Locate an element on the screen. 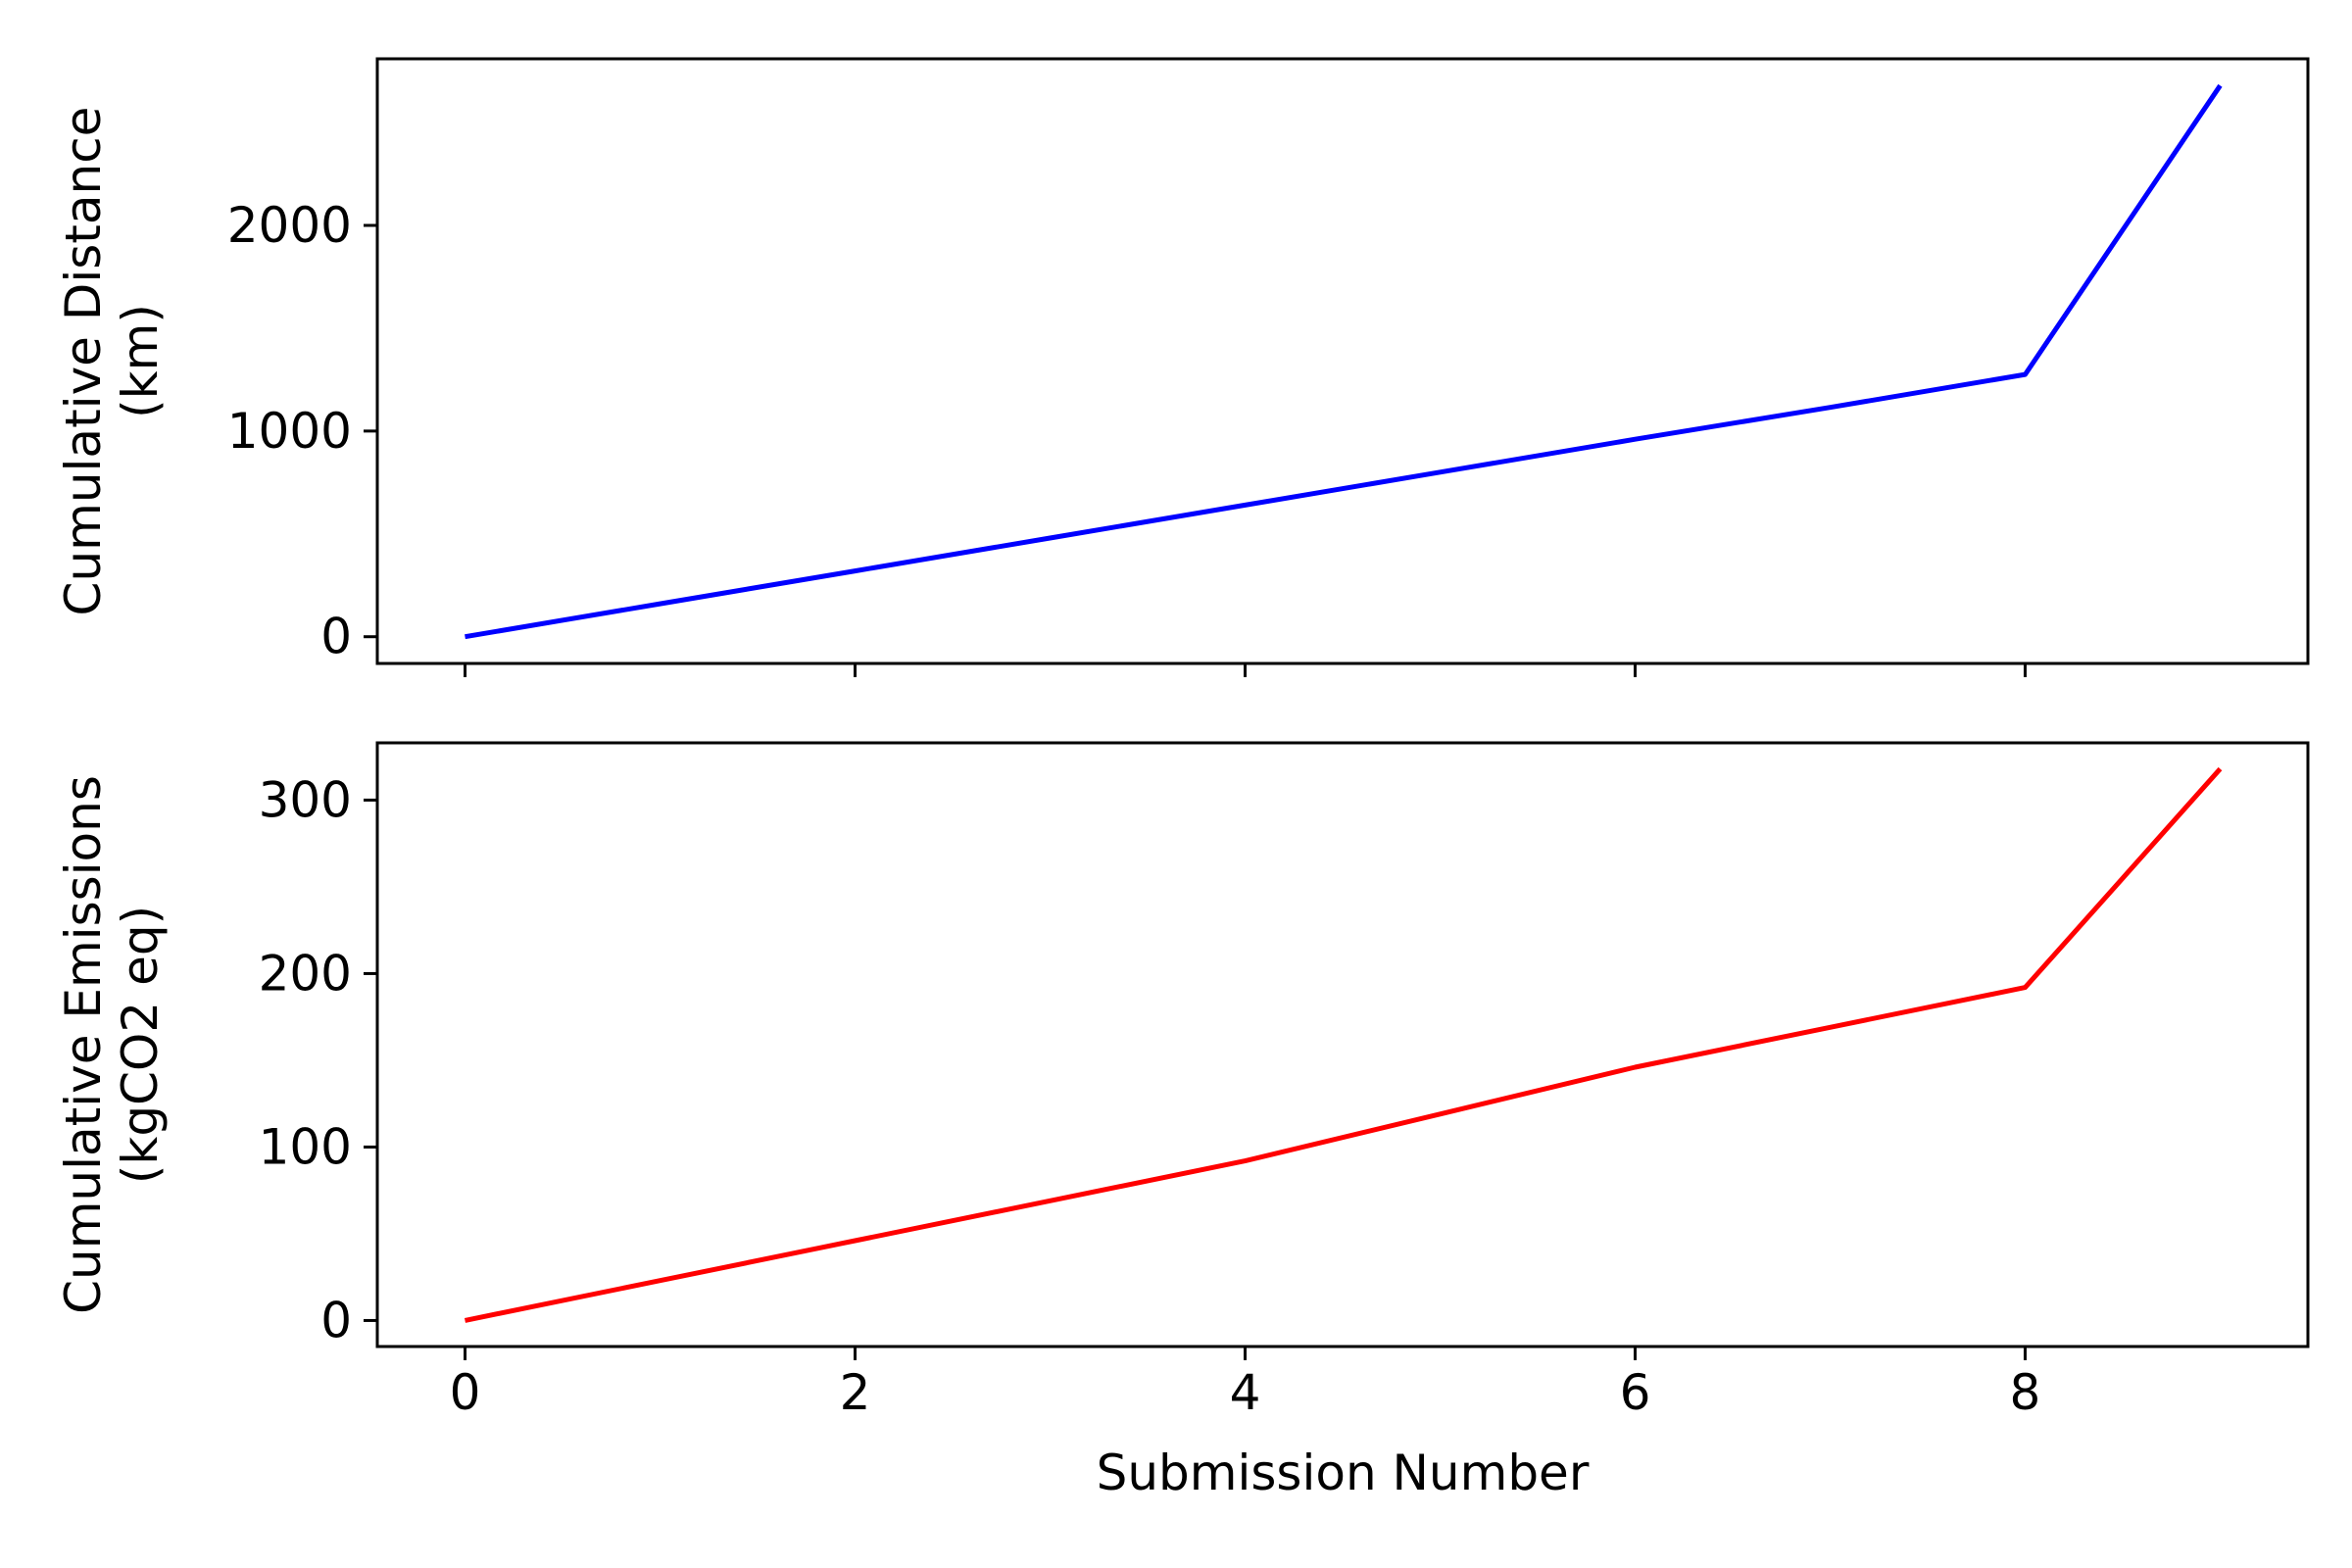  emissions-y-tick-label: 300 is located at coordinates (305, 799).